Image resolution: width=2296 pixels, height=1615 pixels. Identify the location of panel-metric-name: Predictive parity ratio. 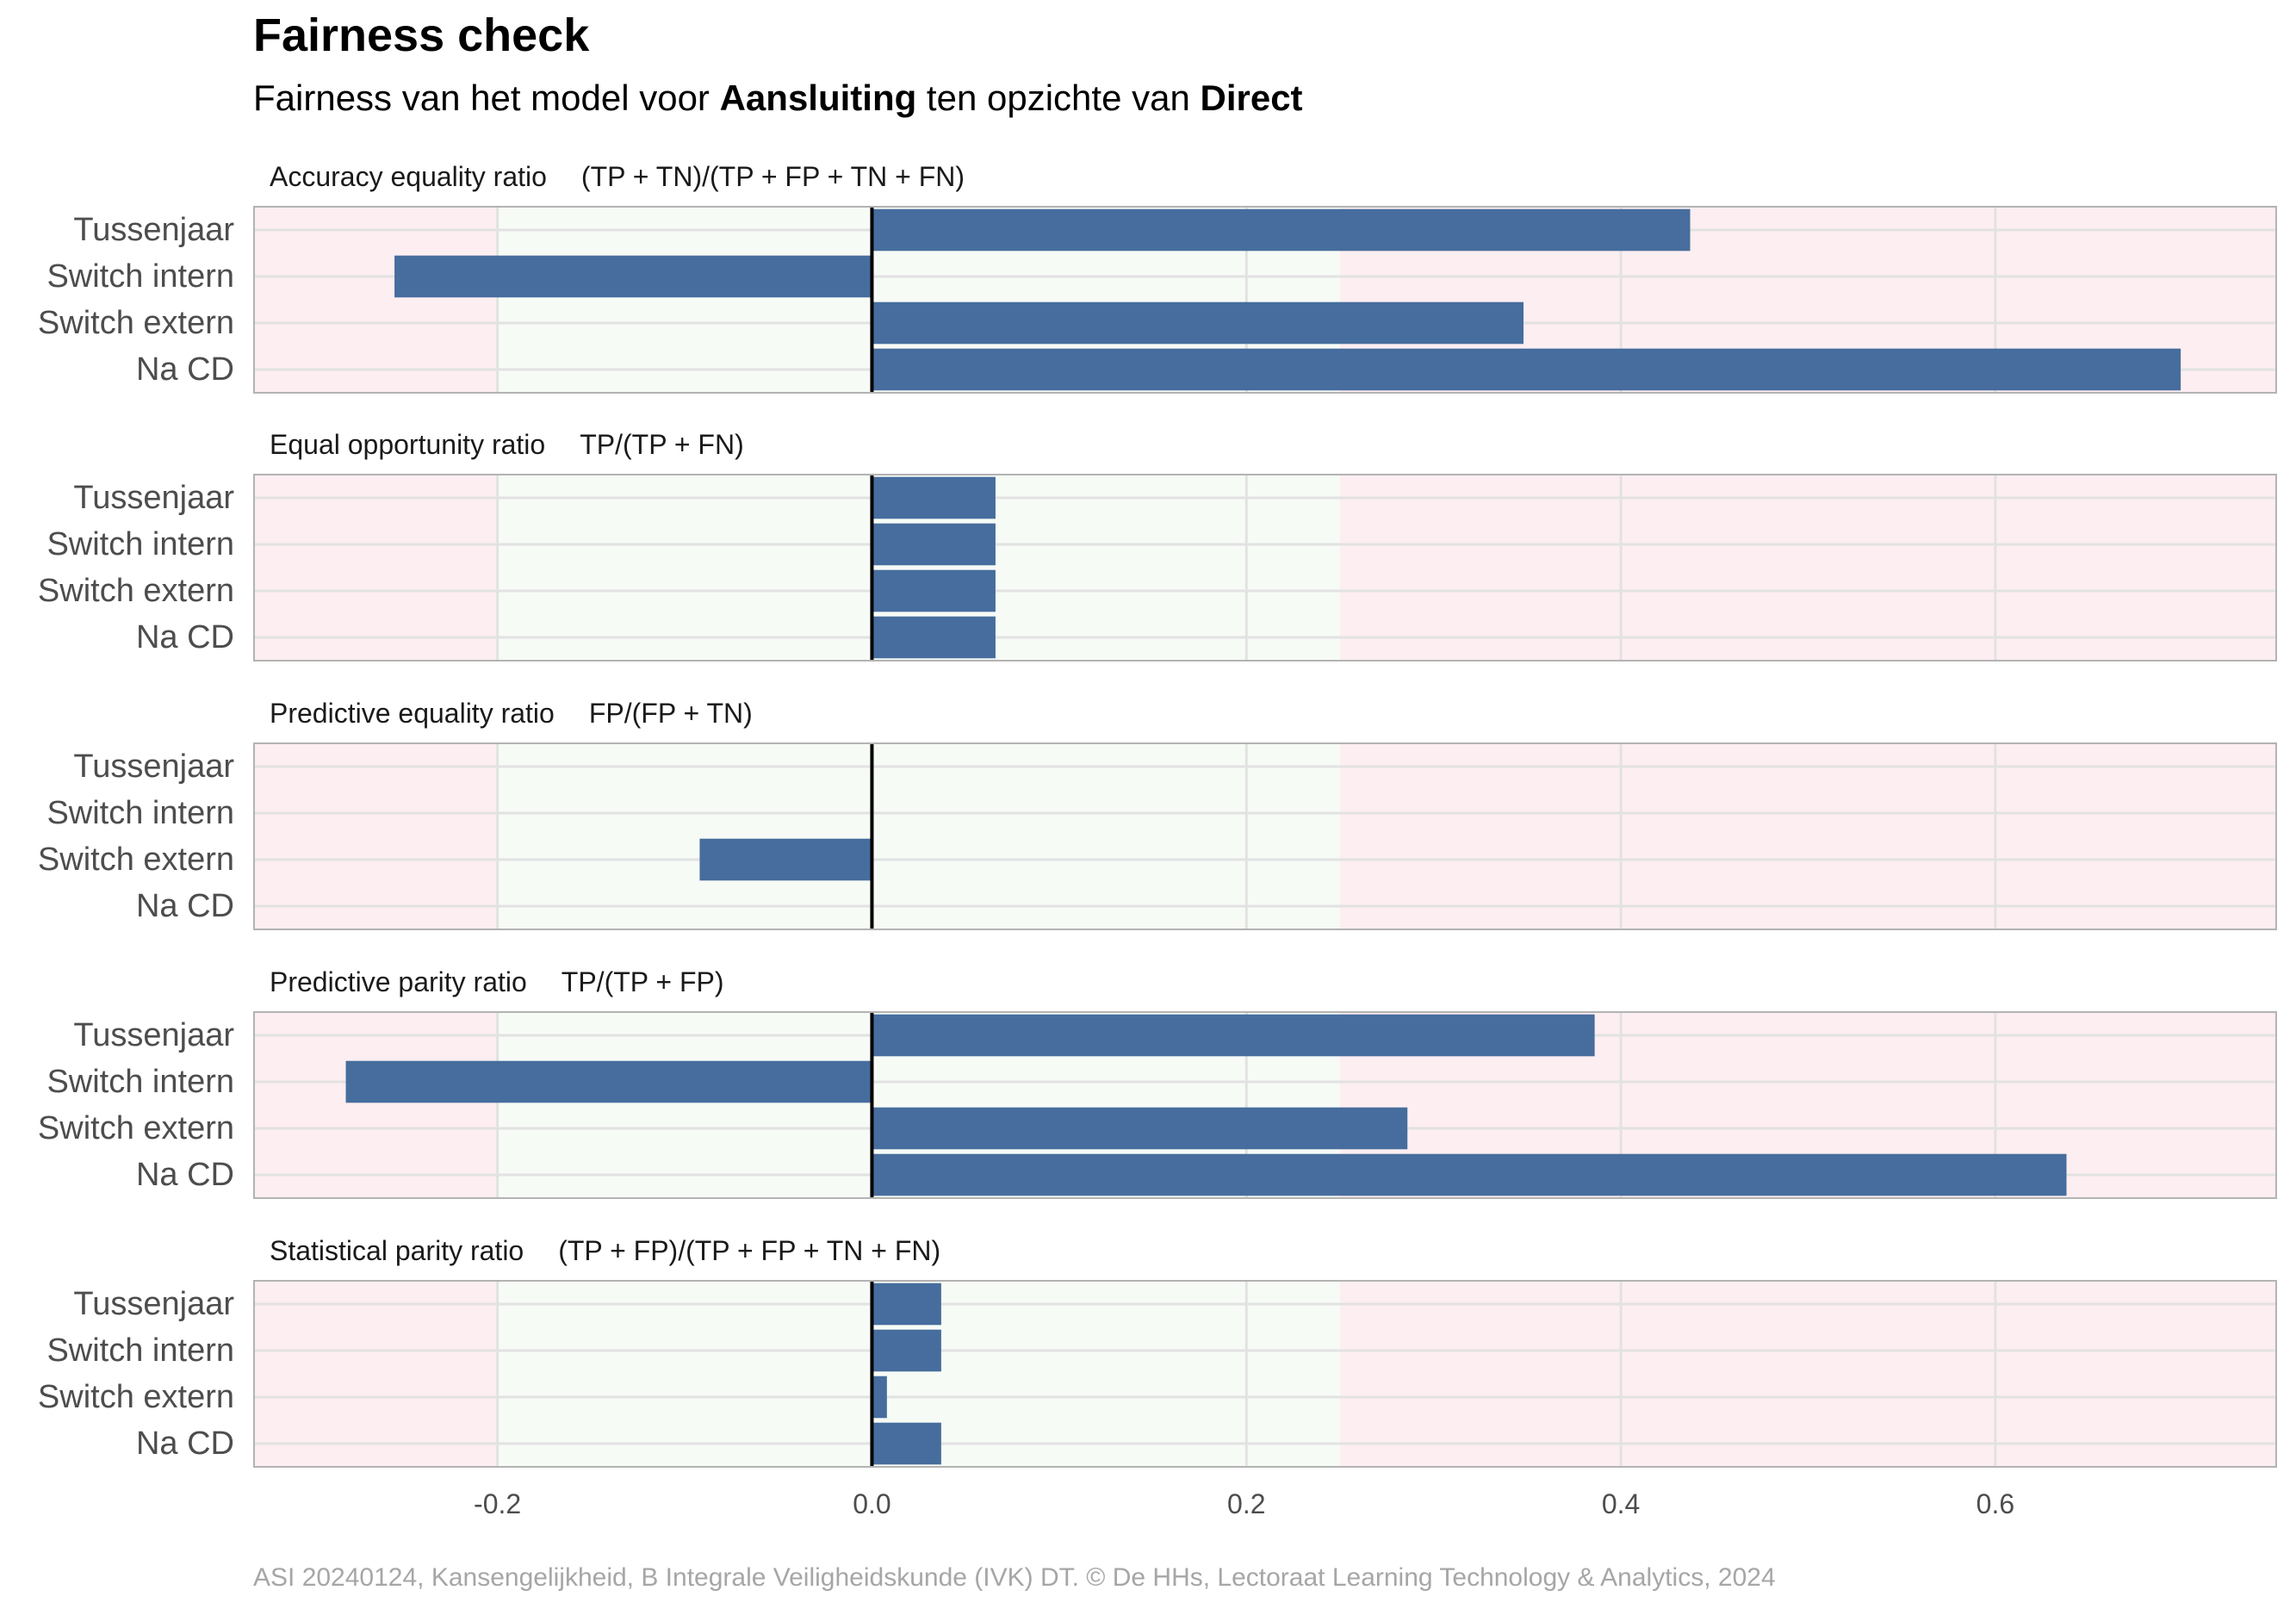
(398, 981).